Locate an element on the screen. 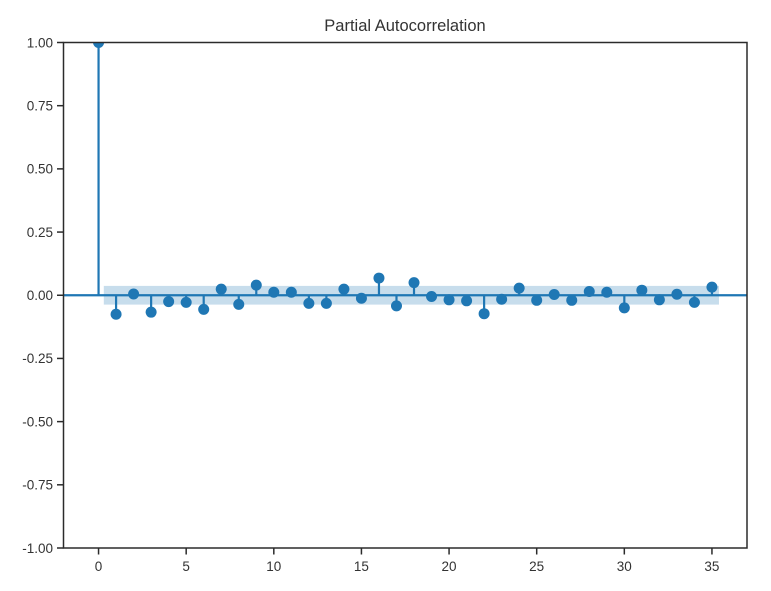  x-tick-label-15: 15 is located at coordinates (361, 566).